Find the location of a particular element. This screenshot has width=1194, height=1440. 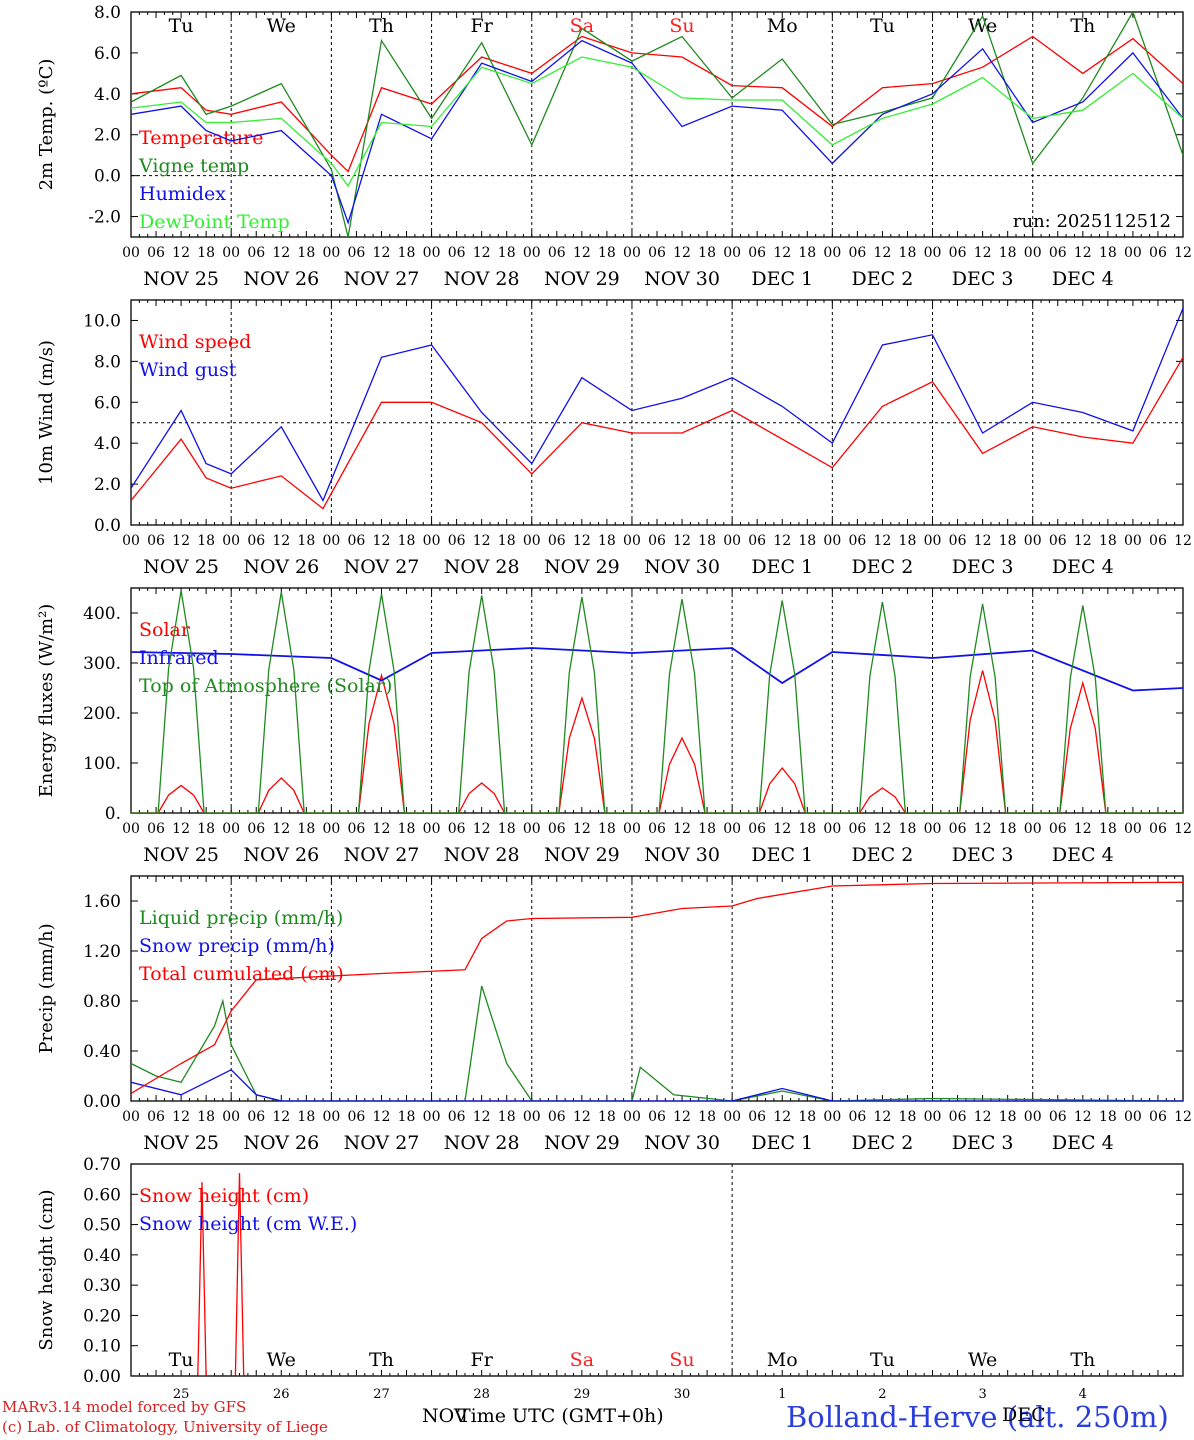

x-date-label: NOV 27 is located at coordinates (382, 279).